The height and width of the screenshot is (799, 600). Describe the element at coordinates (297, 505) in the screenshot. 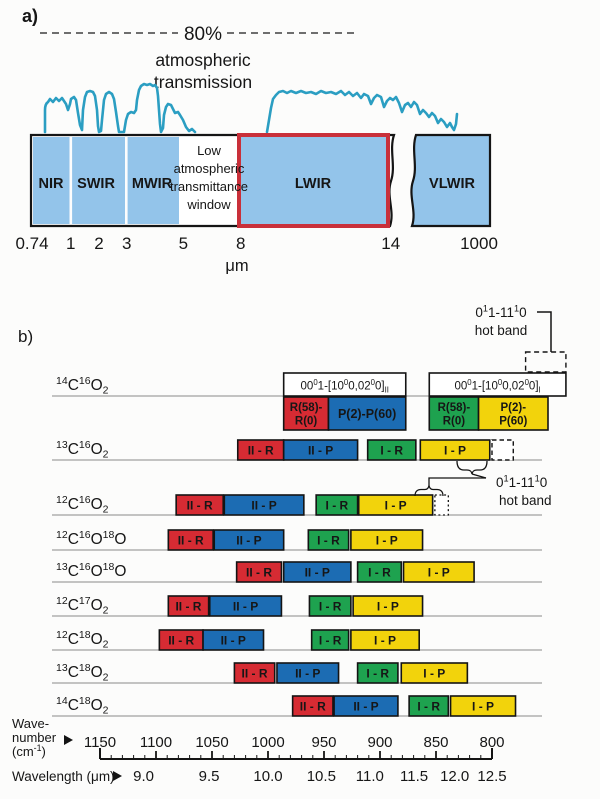

I see `isotope-row: 12C16O2 II - R II - P I - R I - P` at that location.